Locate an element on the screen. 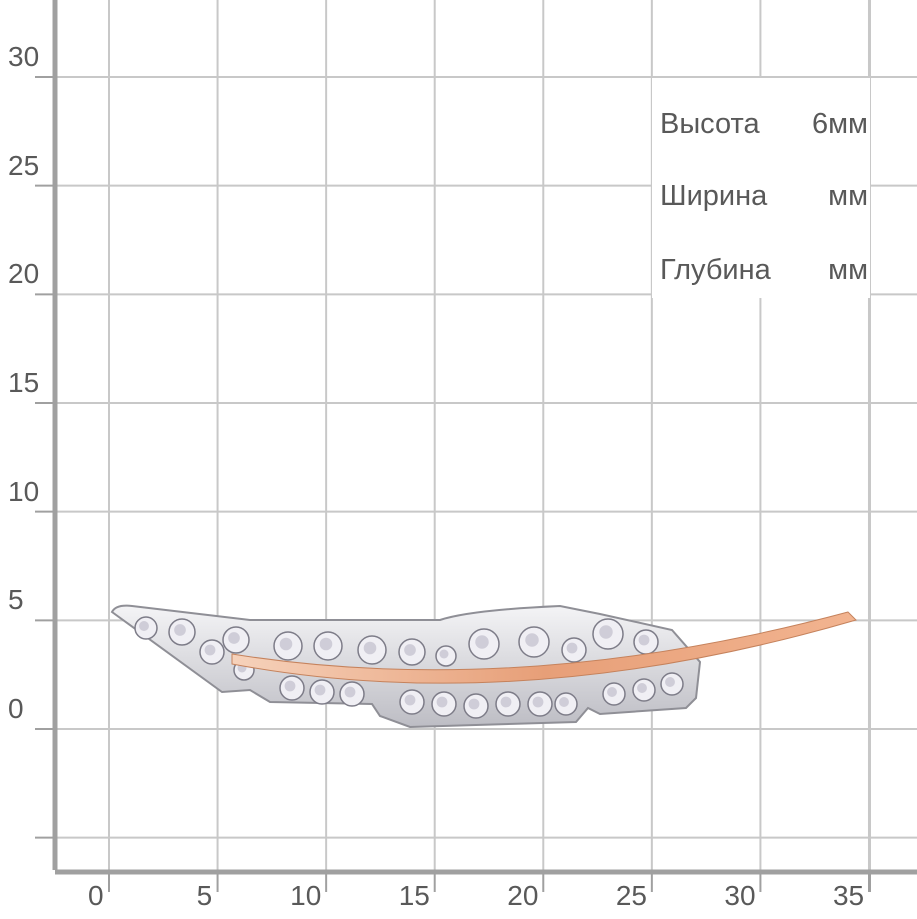 This screenshot has width=917, height=919. y-tick-label: 10 is located at coordinates (24, 491).